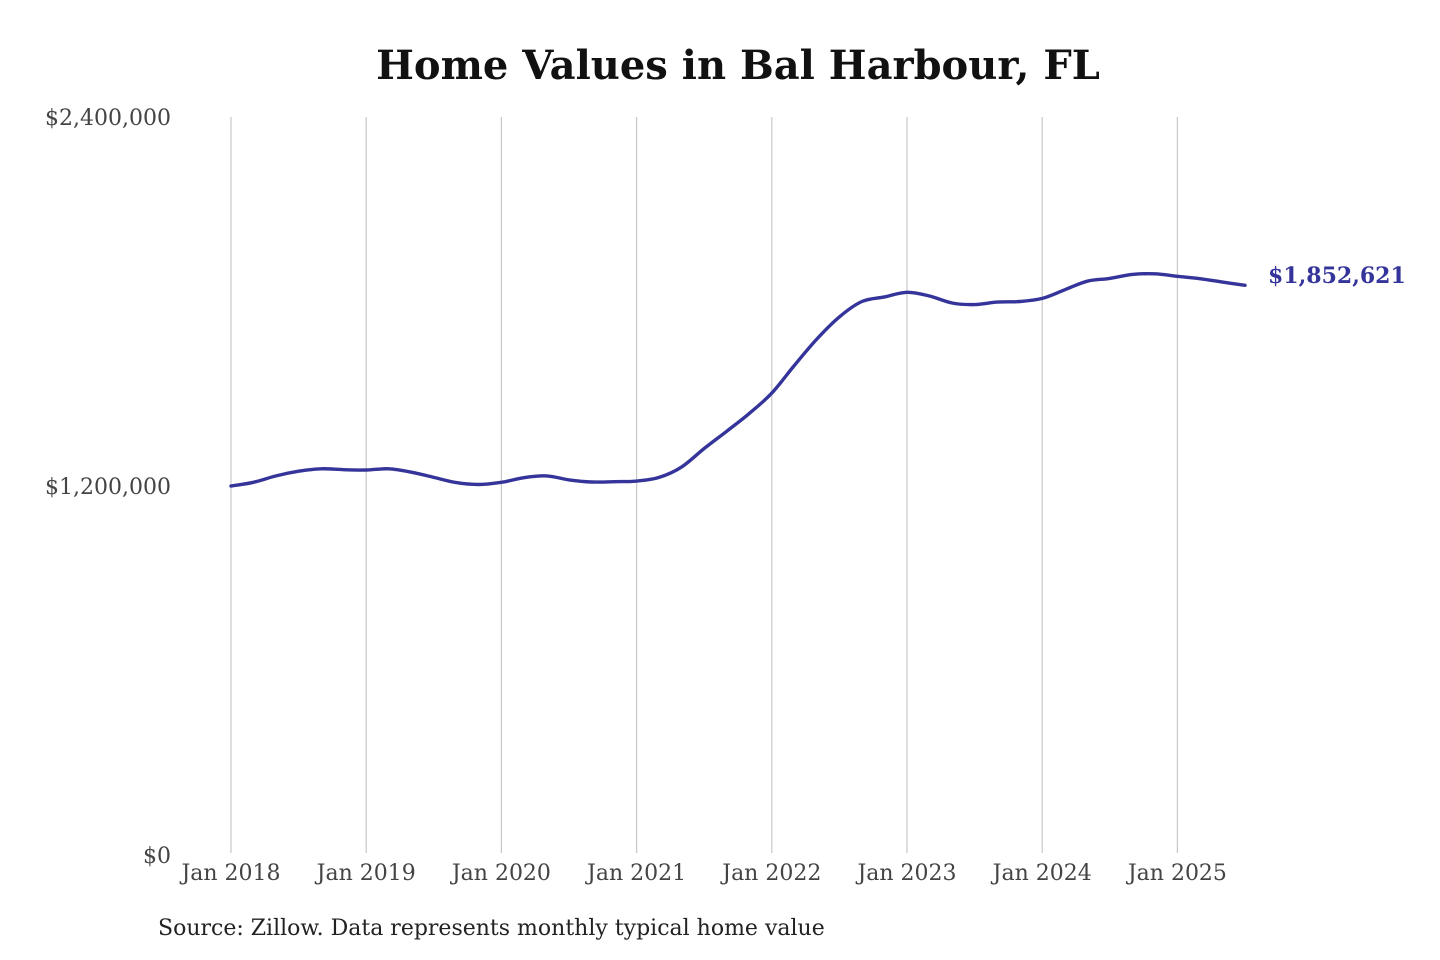  I want to click on y-tick-label: $1,200,000, so click(108, 487).